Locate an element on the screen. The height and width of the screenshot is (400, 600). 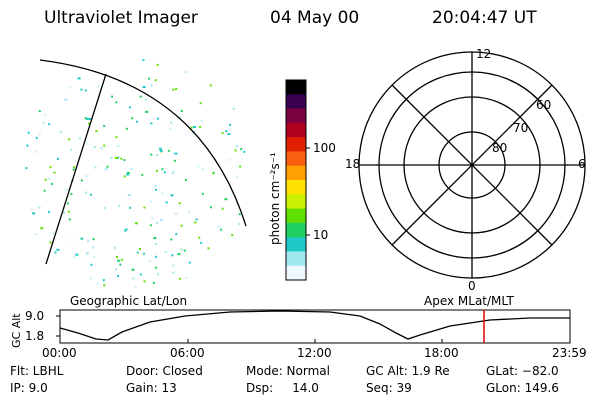
door-status: Door: Closed is located at coordinates (164, 371).